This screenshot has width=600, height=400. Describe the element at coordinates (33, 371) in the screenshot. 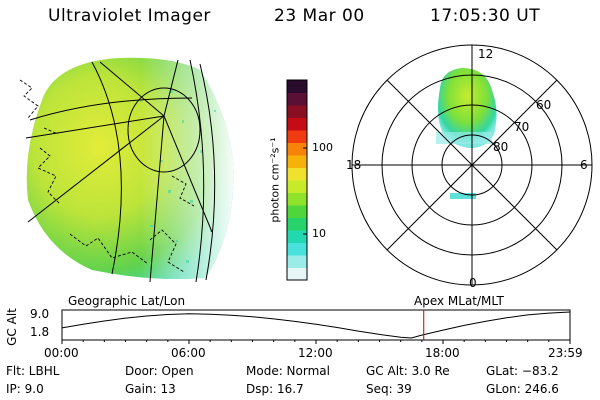

I see `filter-info: Flt: LBHL` at that location.